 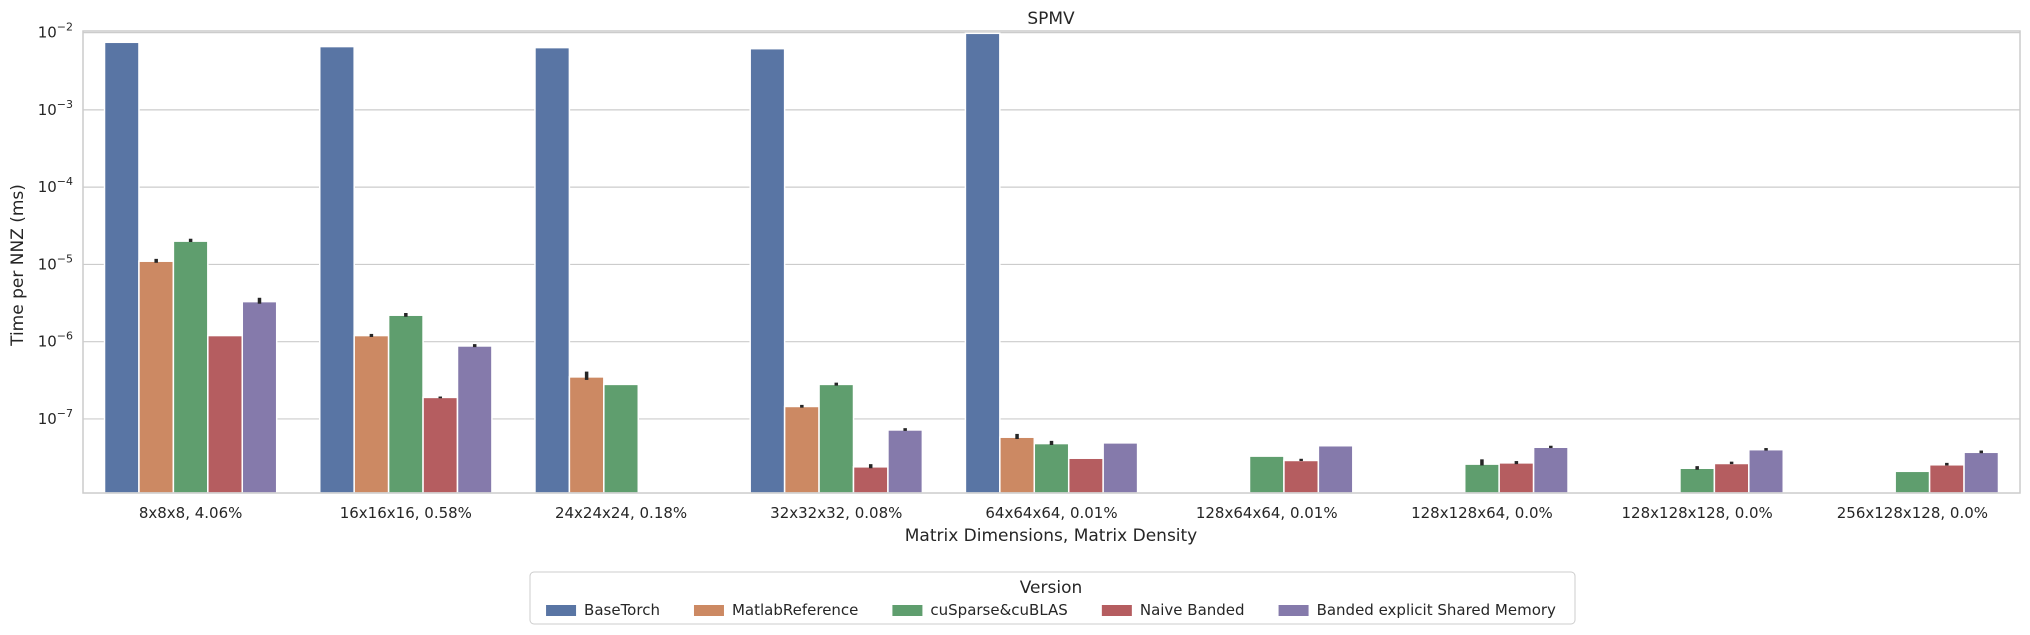 What do you see at coordinates (65, 104) in the screenshot?
I see `y-tick-exponent: −3` at bounding box center [65, 104].